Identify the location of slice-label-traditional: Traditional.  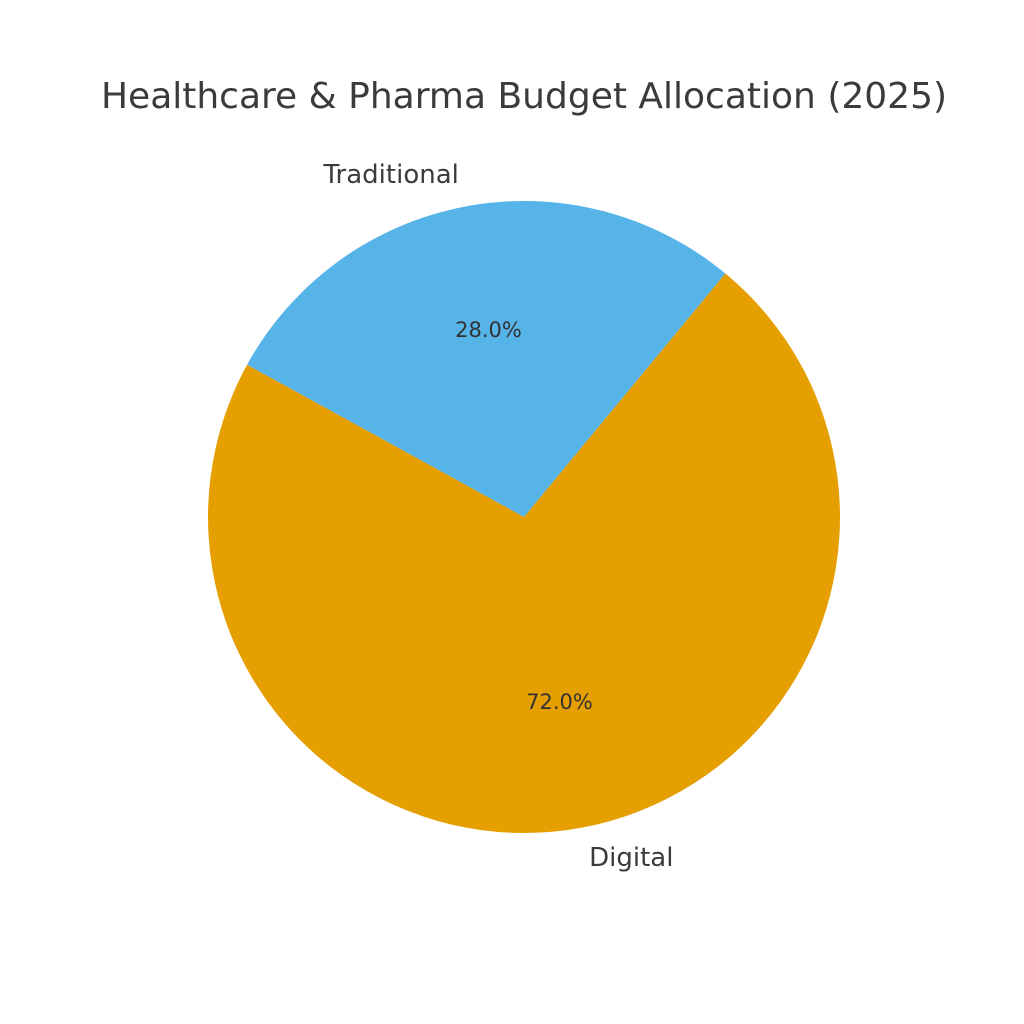
(390, 175).